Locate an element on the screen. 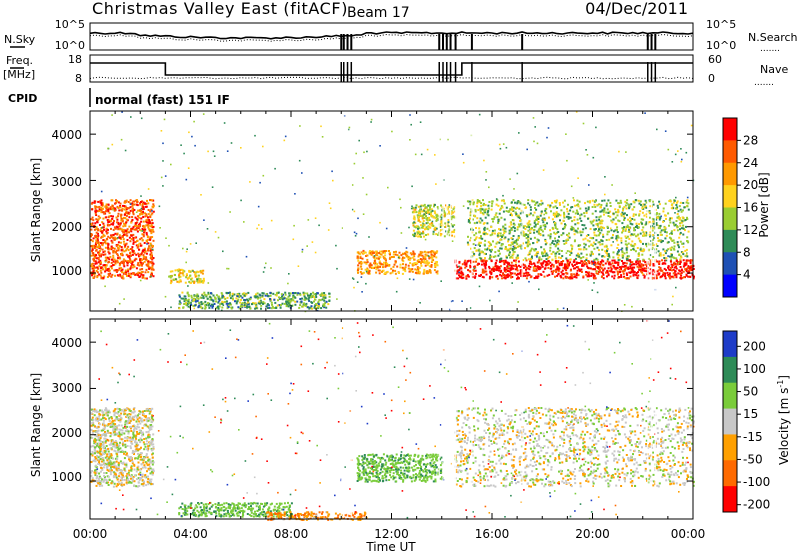  noise-right-tick-low: 10^0 is located at coordinates (721, 45).